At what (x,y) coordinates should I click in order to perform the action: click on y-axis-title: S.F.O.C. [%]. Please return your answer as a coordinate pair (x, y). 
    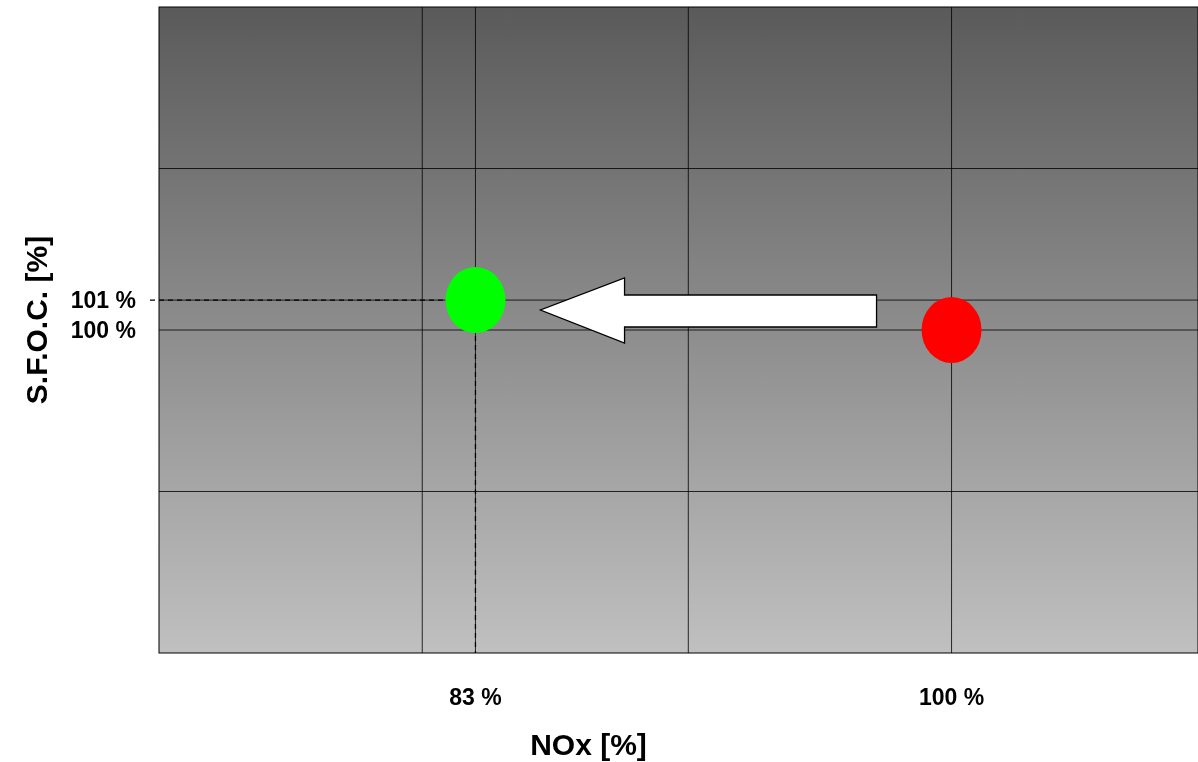
    Looking at the image, I should click on (36, 320).